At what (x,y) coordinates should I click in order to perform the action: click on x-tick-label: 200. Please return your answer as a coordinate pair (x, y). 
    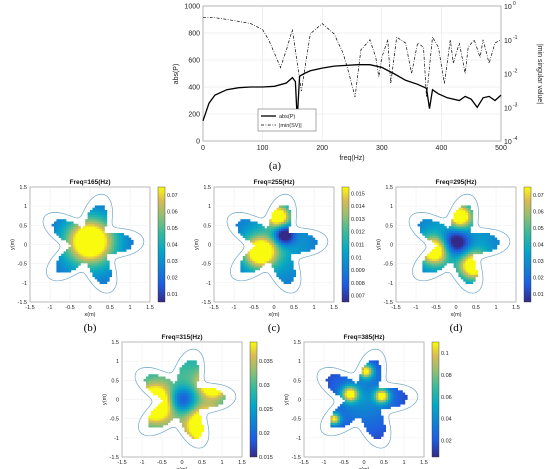
    Looking at the image, I should click on (322, 148).